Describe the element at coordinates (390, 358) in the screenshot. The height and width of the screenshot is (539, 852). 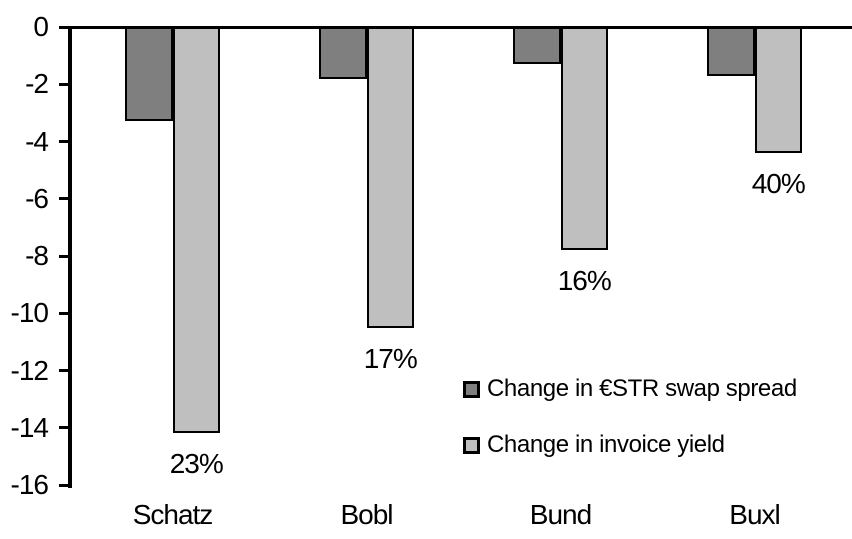
I see `point-label-bobl: 17%` at that location.